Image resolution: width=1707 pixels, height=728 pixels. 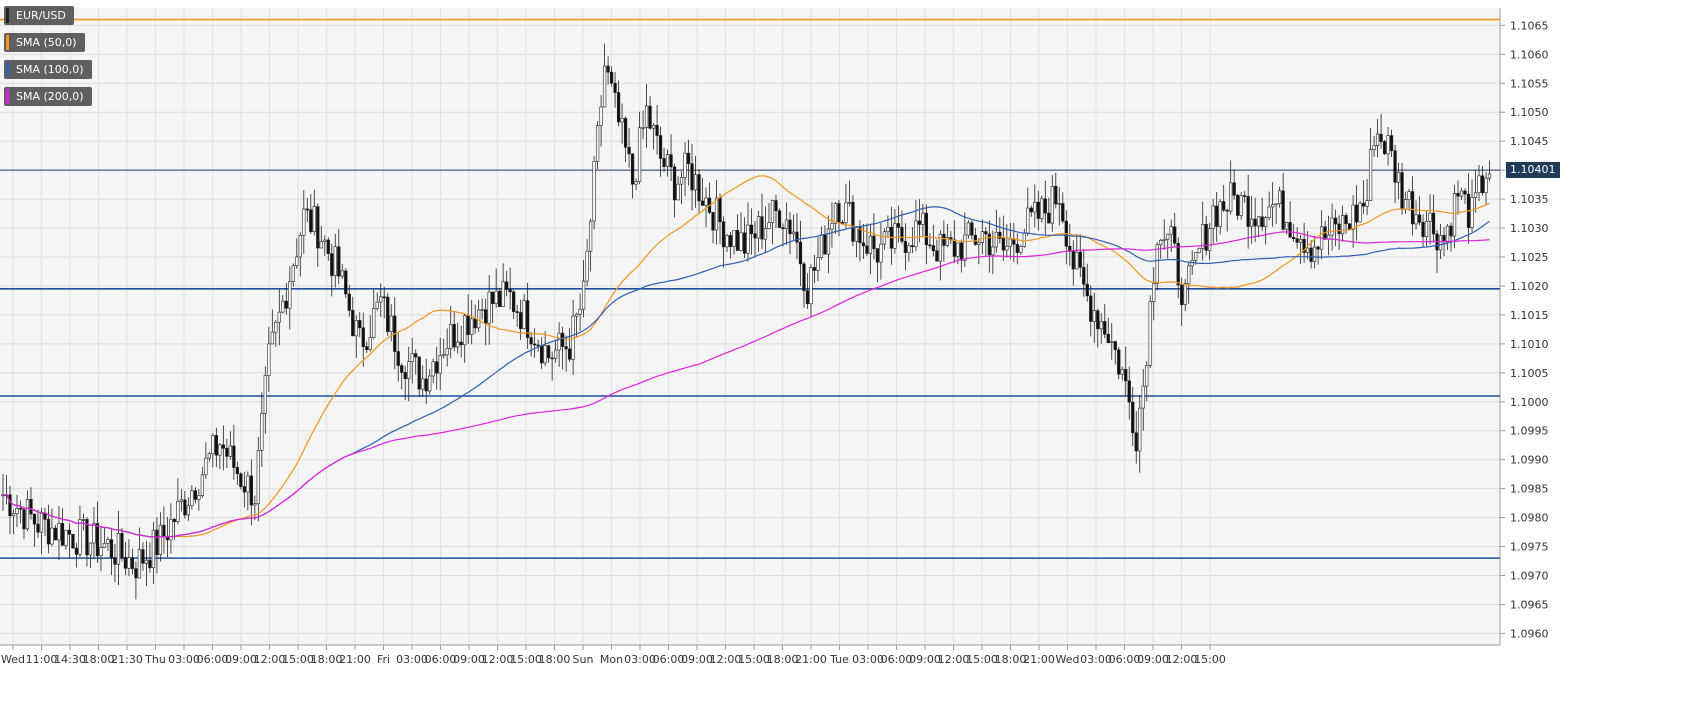 What do you see at coordinates (44, 42) in the screenshot?
I see `legend-item-sma50: SMA (50,0)` at bounding box center [44, 42].